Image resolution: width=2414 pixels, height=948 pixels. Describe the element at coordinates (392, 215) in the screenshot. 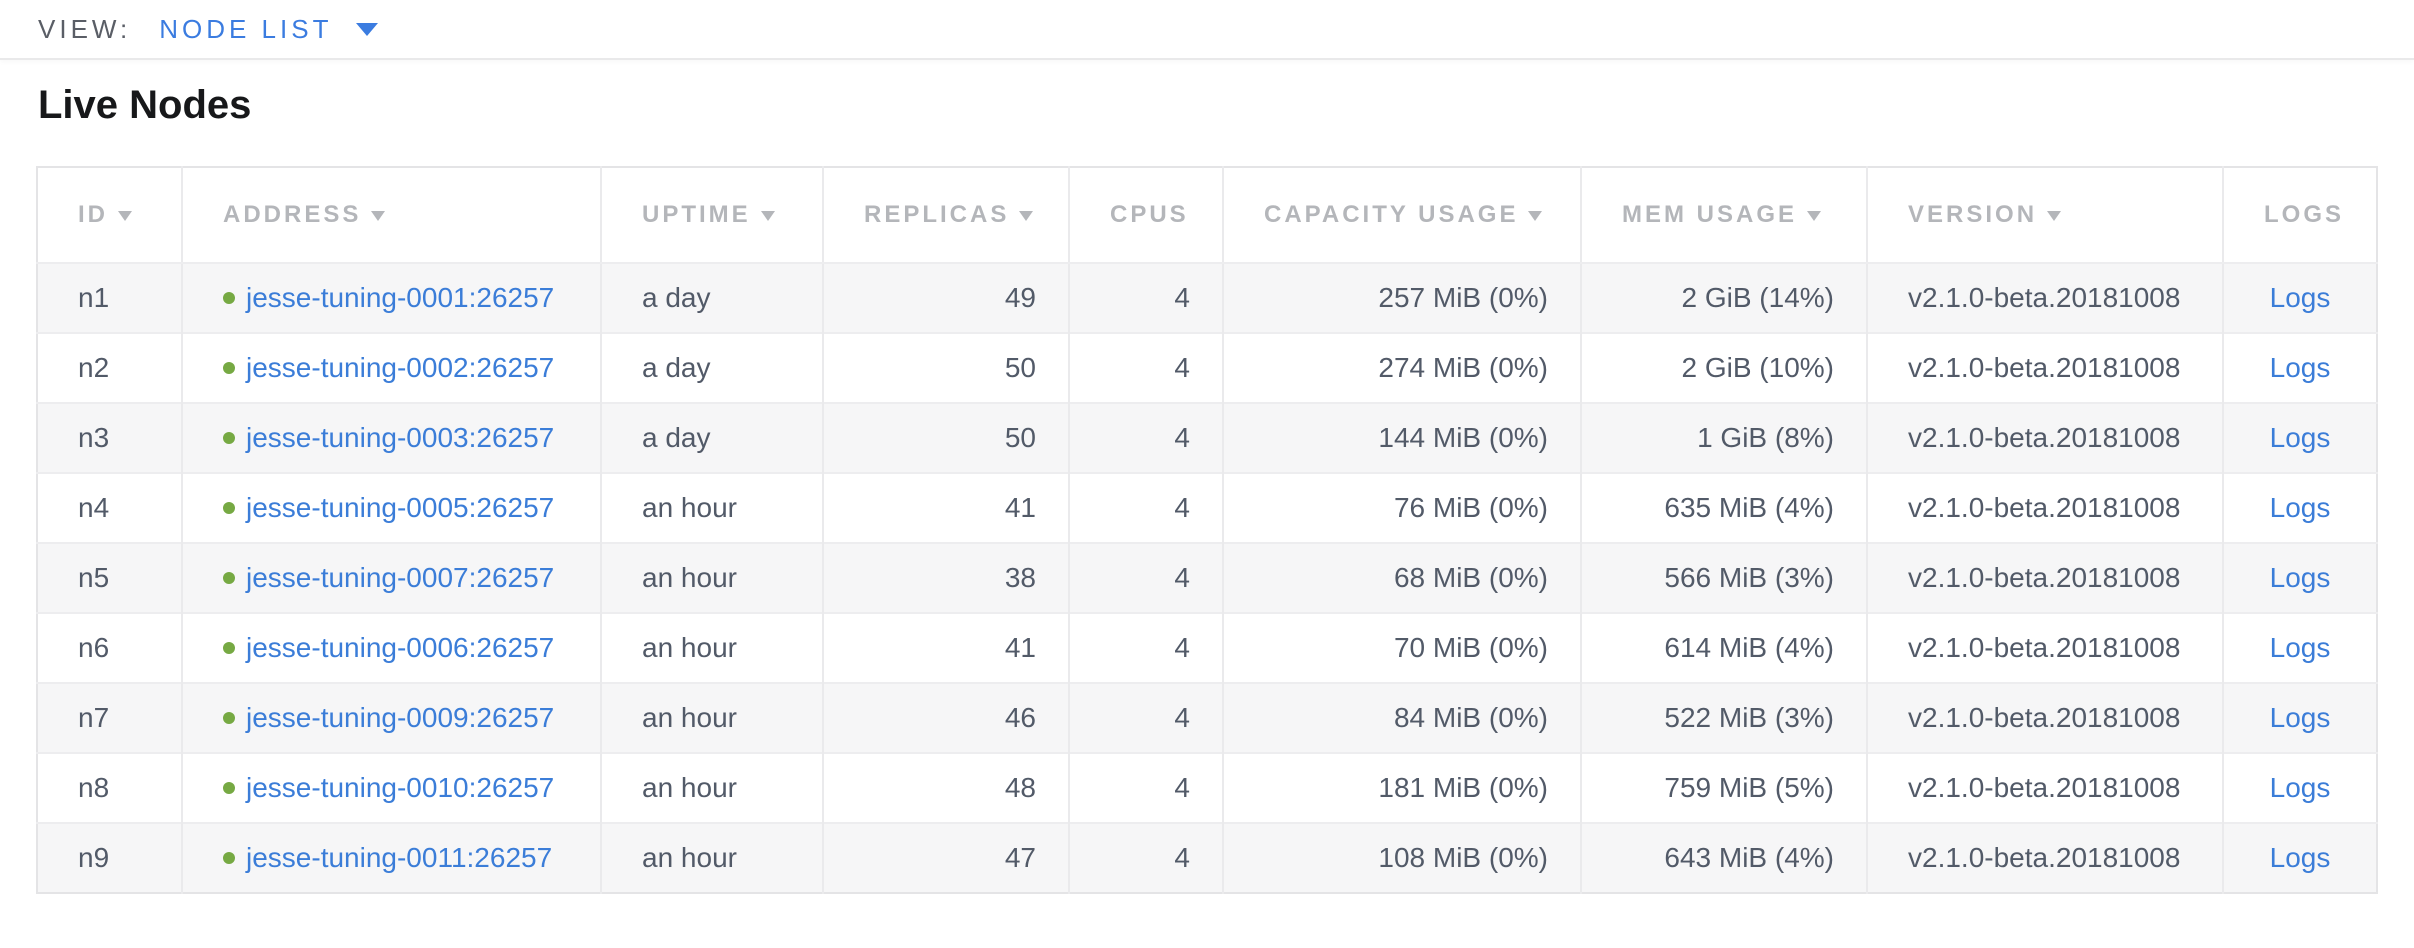

I see `column-header-address: ADDRESS` at that location.